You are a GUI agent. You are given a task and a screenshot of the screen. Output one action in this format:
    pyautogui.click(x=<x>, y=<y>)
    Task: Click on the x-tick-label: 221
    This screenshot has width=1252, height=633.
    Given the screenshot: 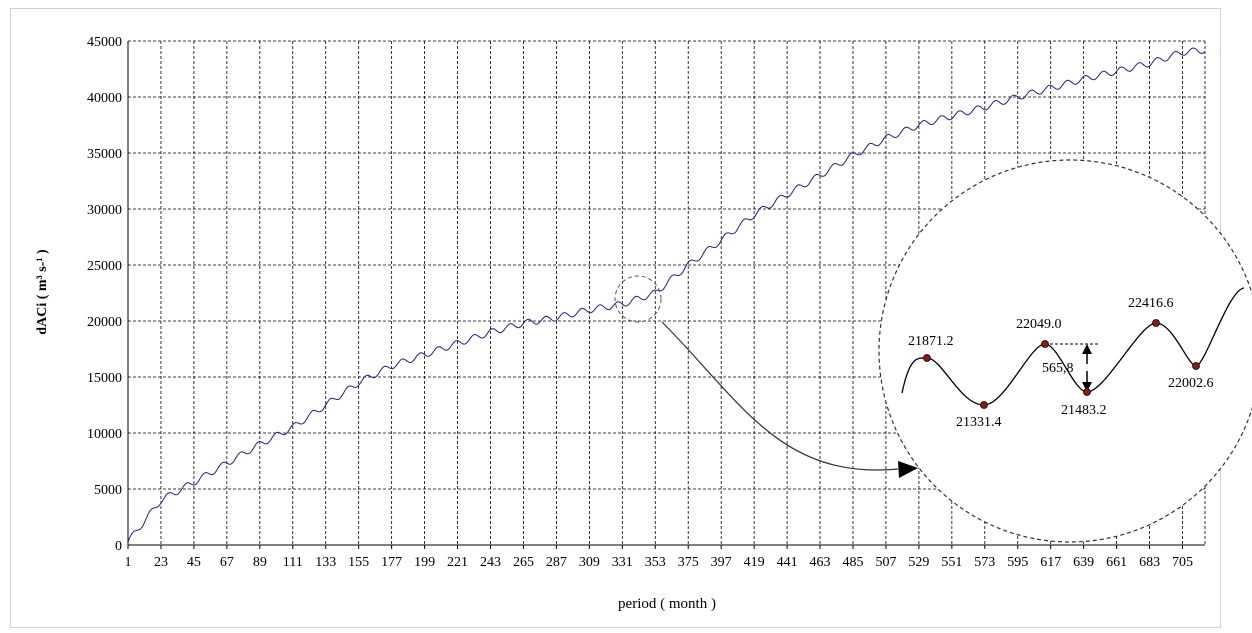 What is the action you would take?
    pyautogui.click(x=457, y=562)
    